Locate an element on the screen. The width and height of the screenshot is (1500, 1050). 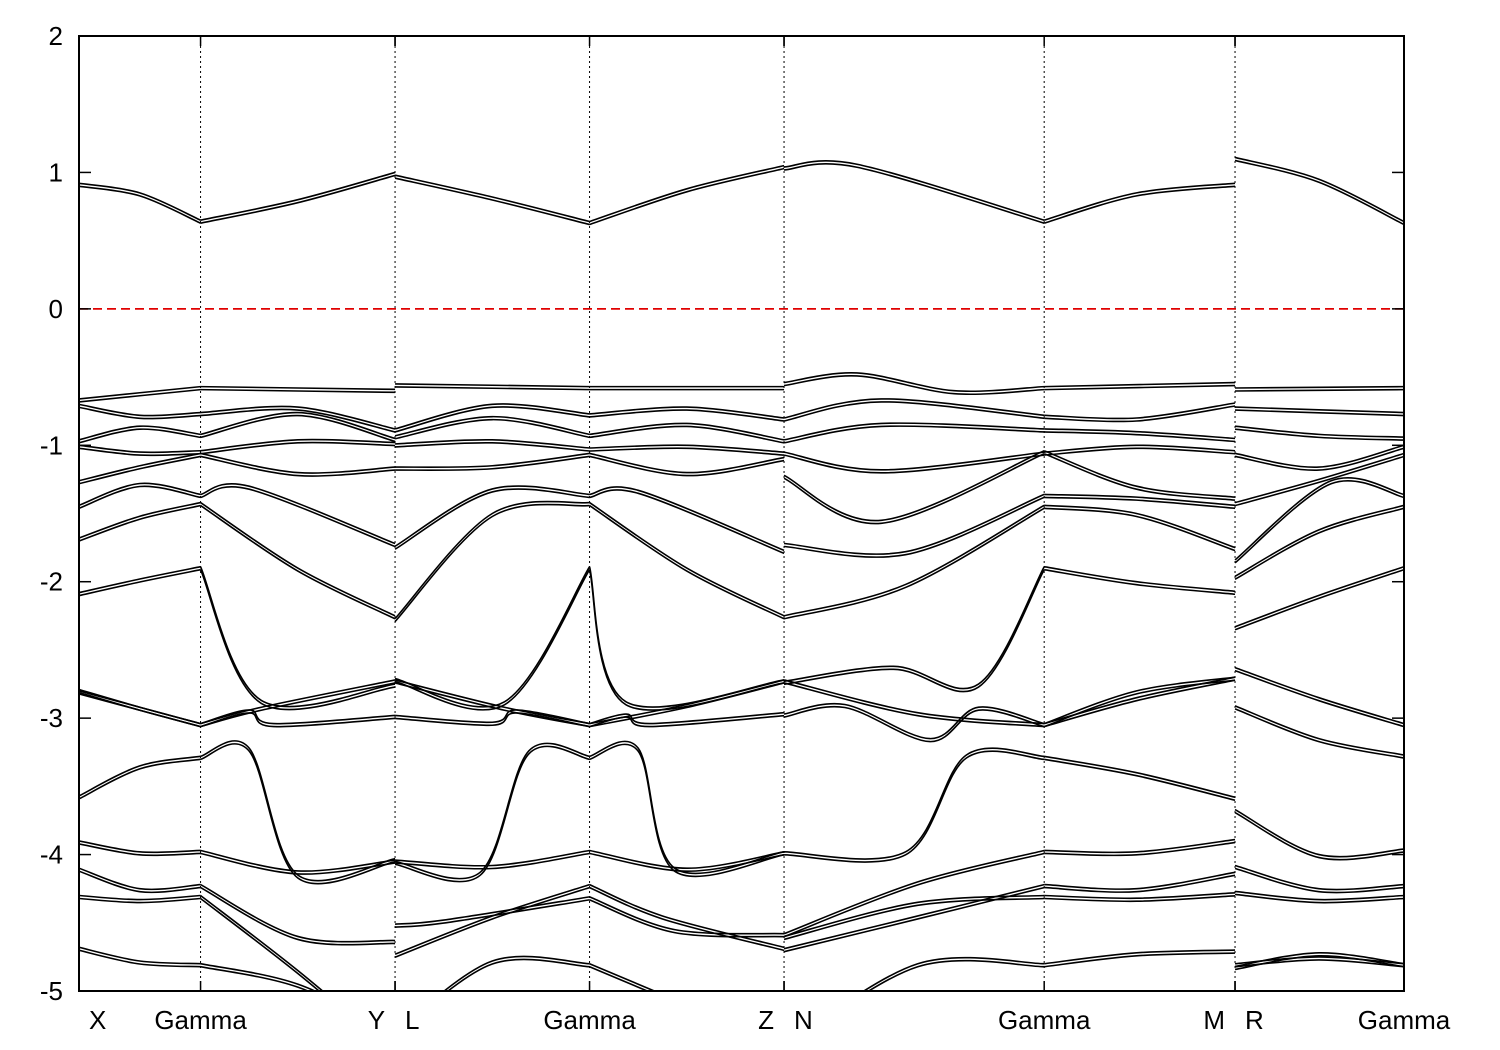
band-13-segment-3-pair is located at coordinates (687, 919).